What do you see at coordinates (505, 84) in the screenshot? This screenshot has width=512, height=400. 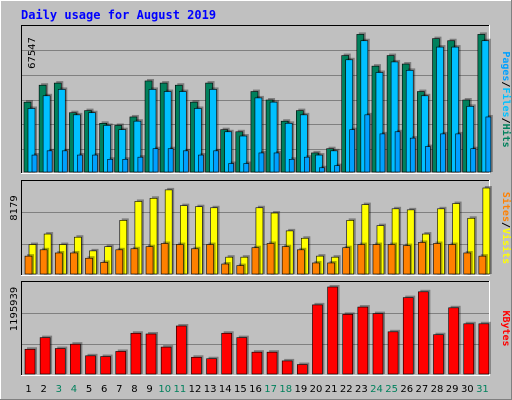 I see `panel1-legend-part-1: /` at bounding box center [505, 84].